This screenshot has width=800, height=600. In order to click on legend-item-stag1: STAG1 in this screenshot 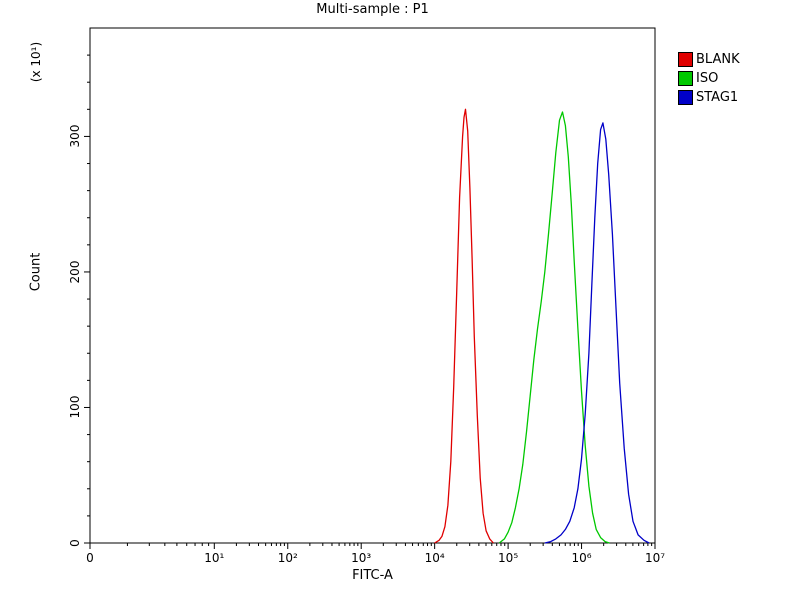, I will do `click(709, 97)`.